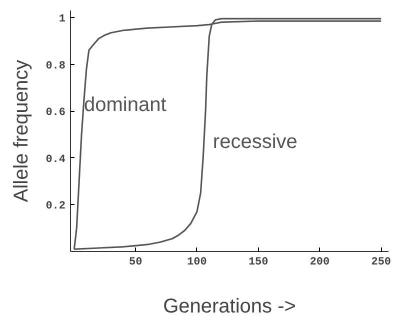 Image resolution: width=402 pixels, height=326 pixels. I want to click on y-axis-title: Allele frequency, so click(21, 131).